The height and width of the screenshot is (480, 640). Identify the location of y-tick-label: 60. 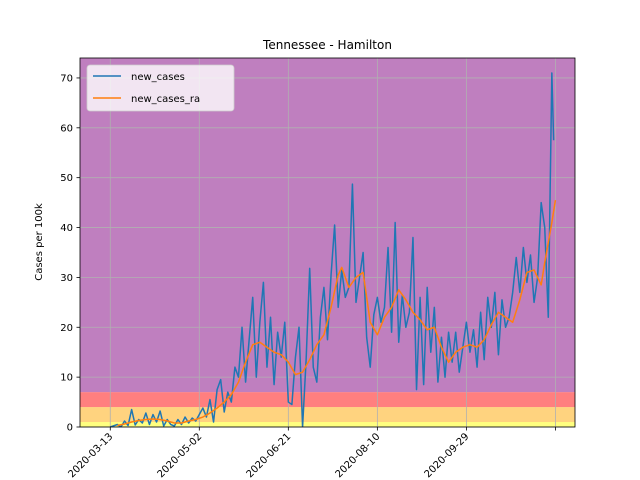
(66, 128).